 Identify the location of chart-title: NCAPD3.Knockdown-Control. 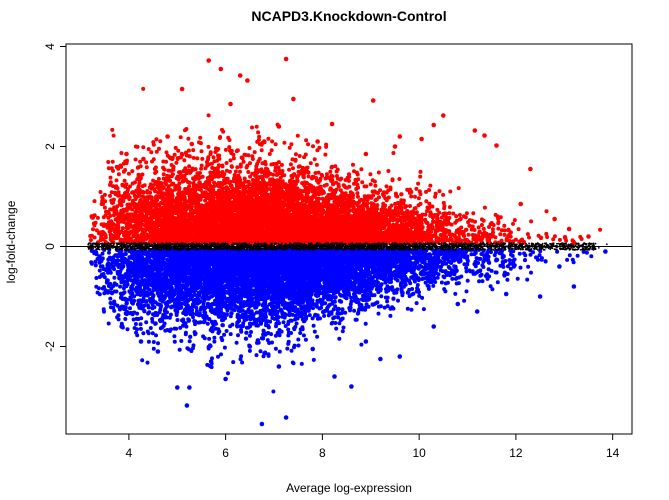
(348, 16).